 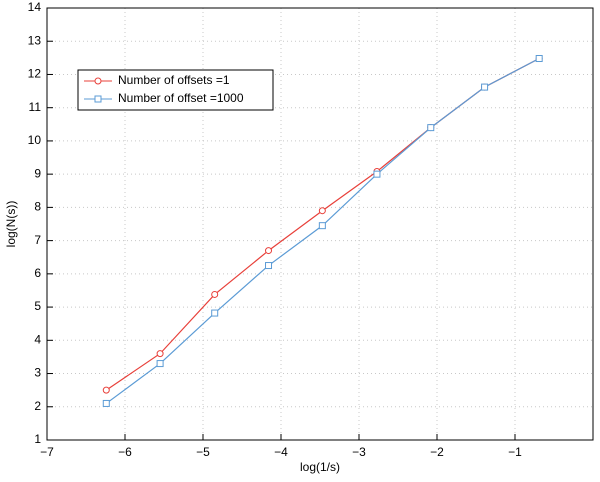 What do you see at coordinates (174, 80) in the screenshot?
I see `legend-label: Number of offsets =1` at bounding box center [174, 80].